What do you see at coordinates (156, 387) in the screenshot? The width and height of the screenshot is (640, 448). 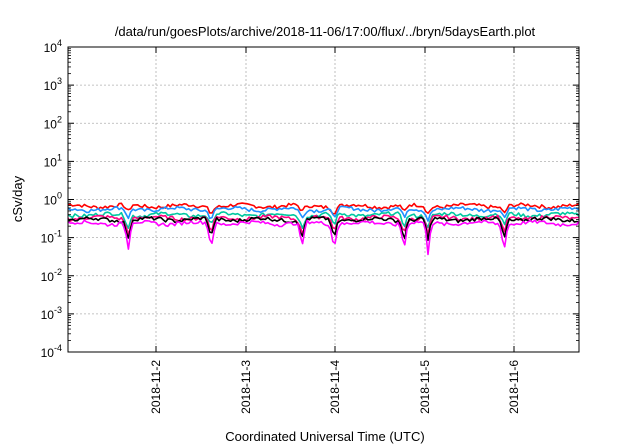 I see `x-tick-label: 2018-11-2` at bounding box center [156, 387].